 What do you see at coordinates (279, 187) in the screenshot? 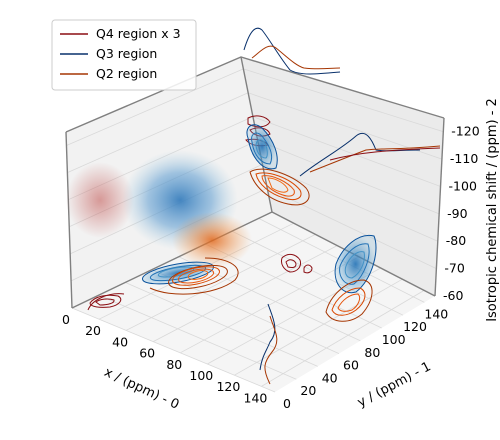
I see `wall-x-q2` at bounding box center [279, 187].